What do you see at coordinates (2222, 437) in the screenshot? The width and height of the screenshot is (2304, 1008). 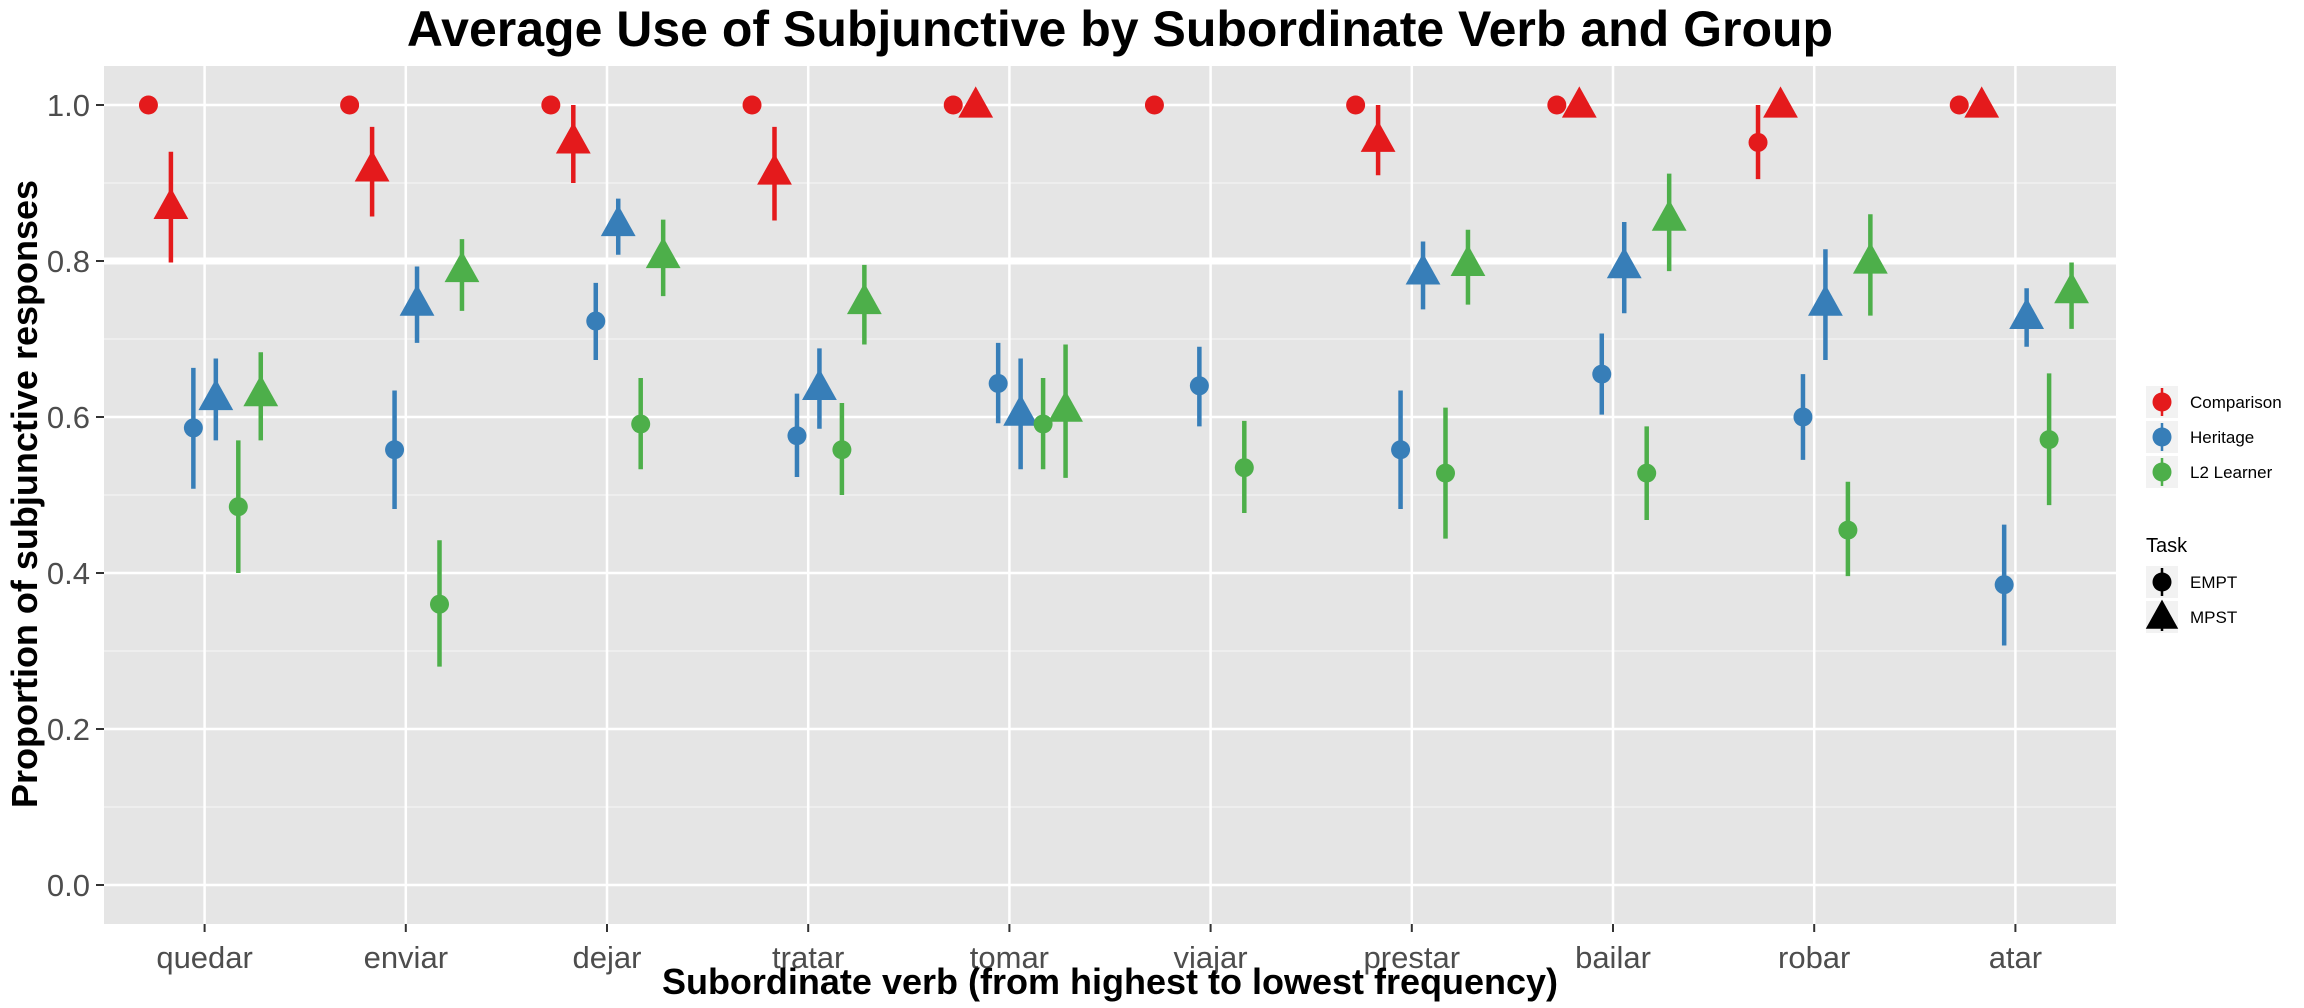 I see `legend-group-label: Heritage` at bounding box center [2222, 437].